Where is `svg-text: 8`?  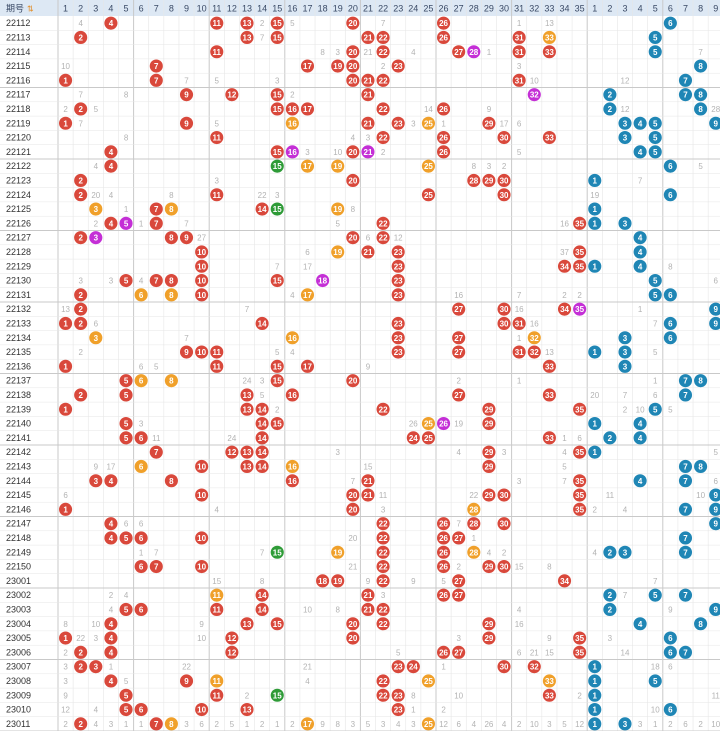
svg-text: 8 is located at coordinates (700, 466).